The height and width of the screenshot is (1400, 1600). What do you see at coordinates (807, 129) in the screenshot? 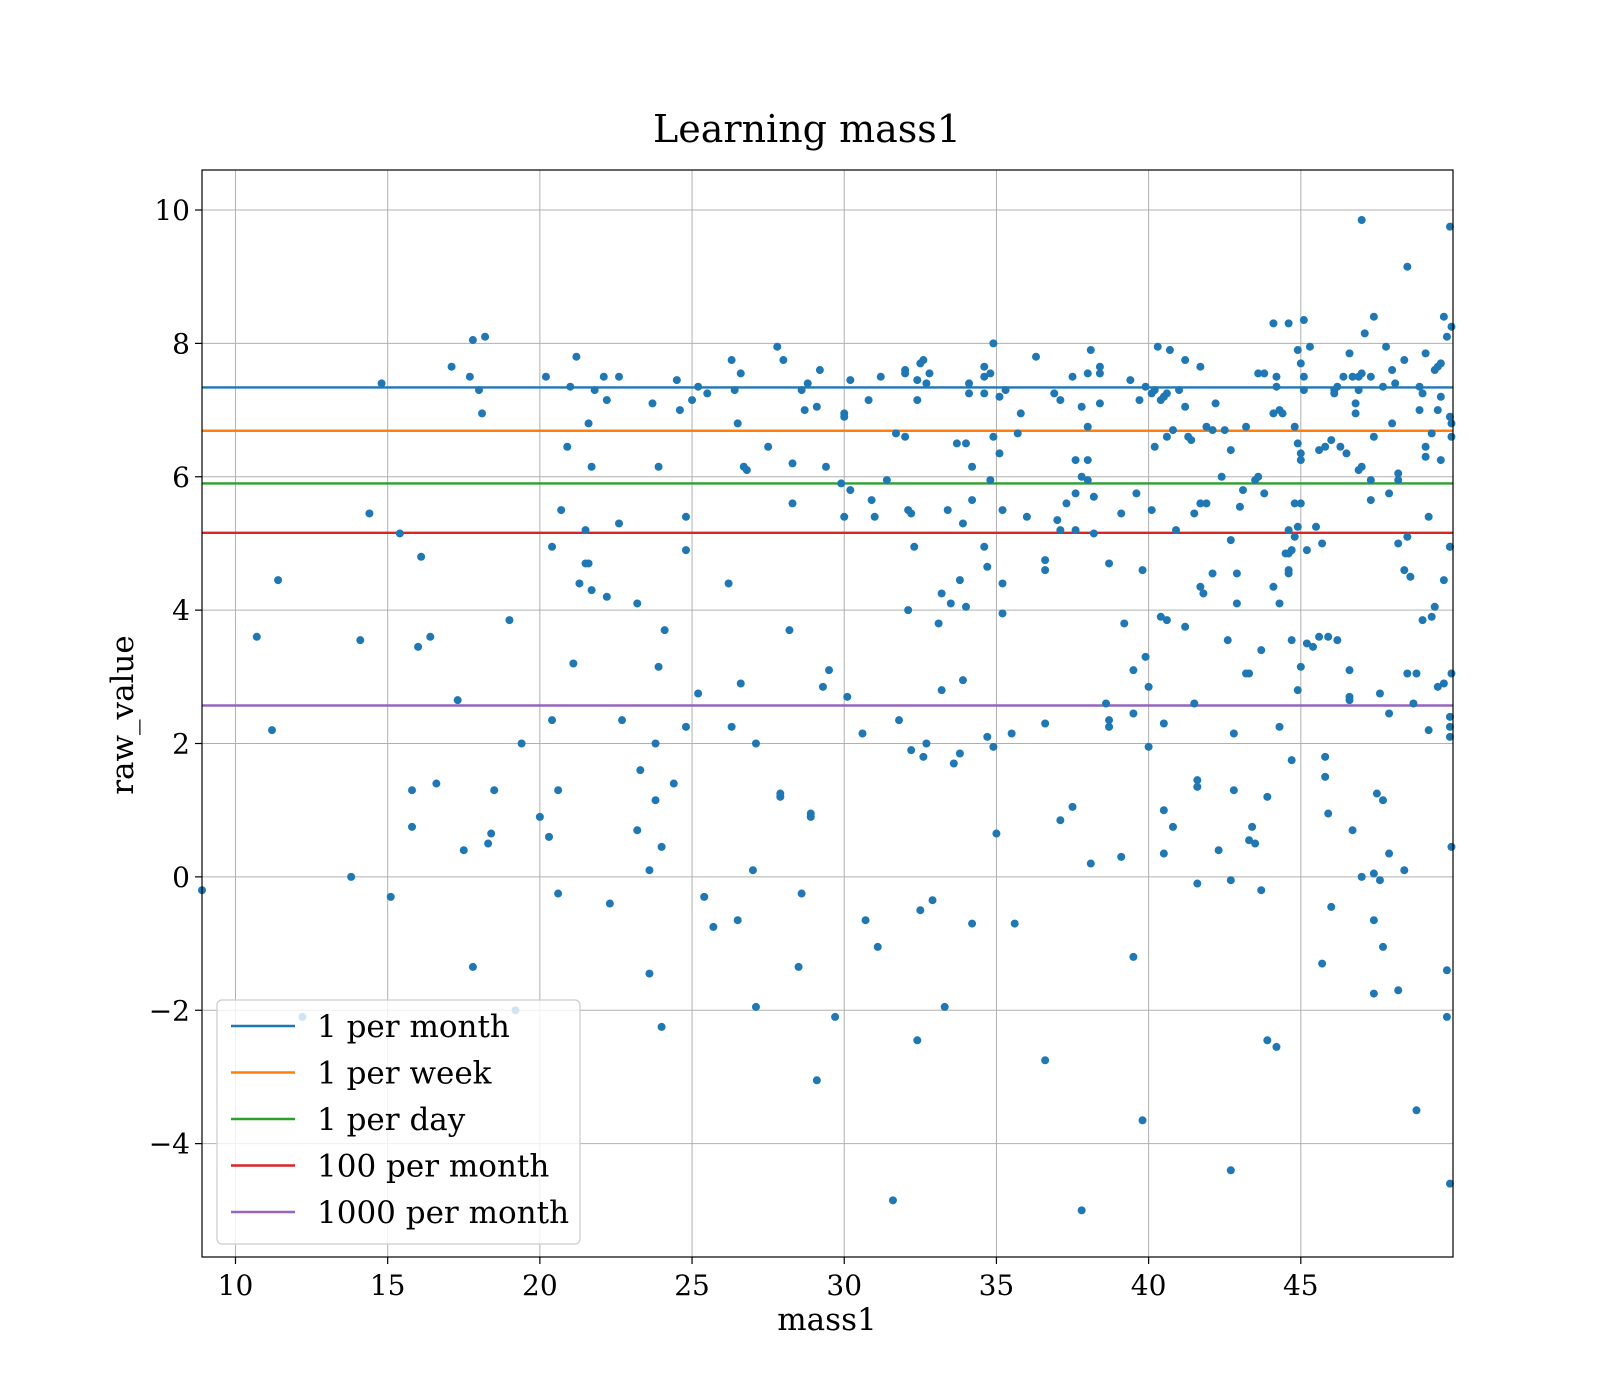
I see `chart-title: Learning mass1` at bounding box center [807, 129].